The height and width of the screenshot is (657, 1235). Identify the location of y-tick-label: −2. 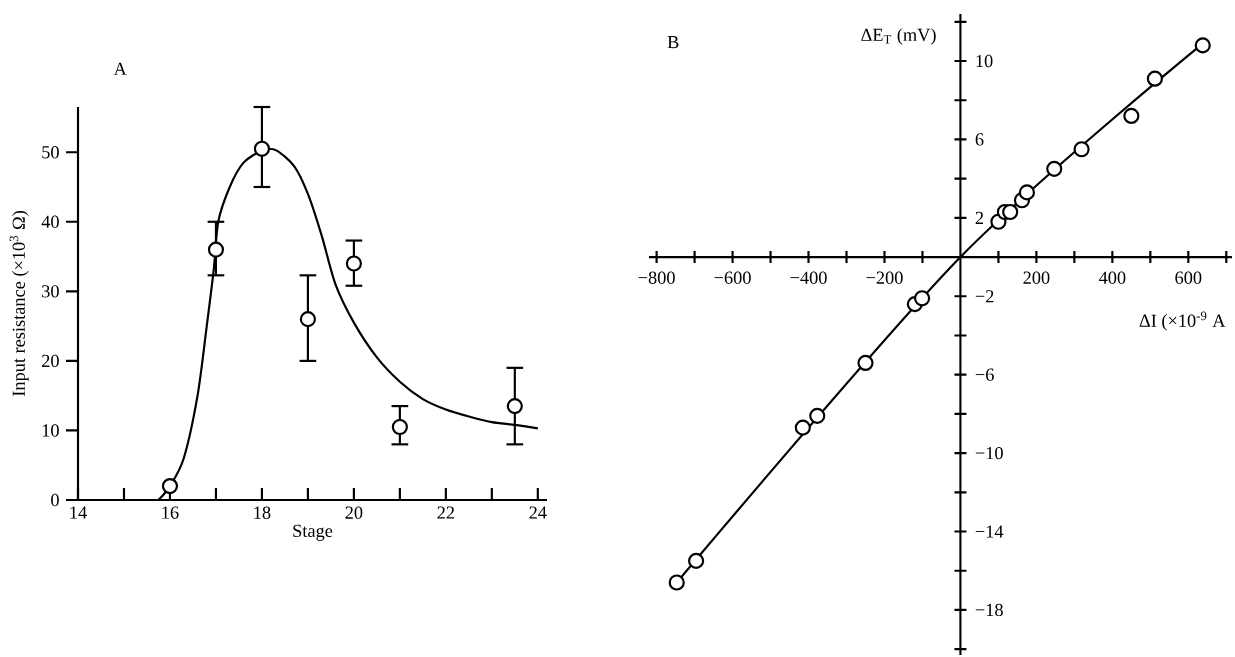
(984, 296).